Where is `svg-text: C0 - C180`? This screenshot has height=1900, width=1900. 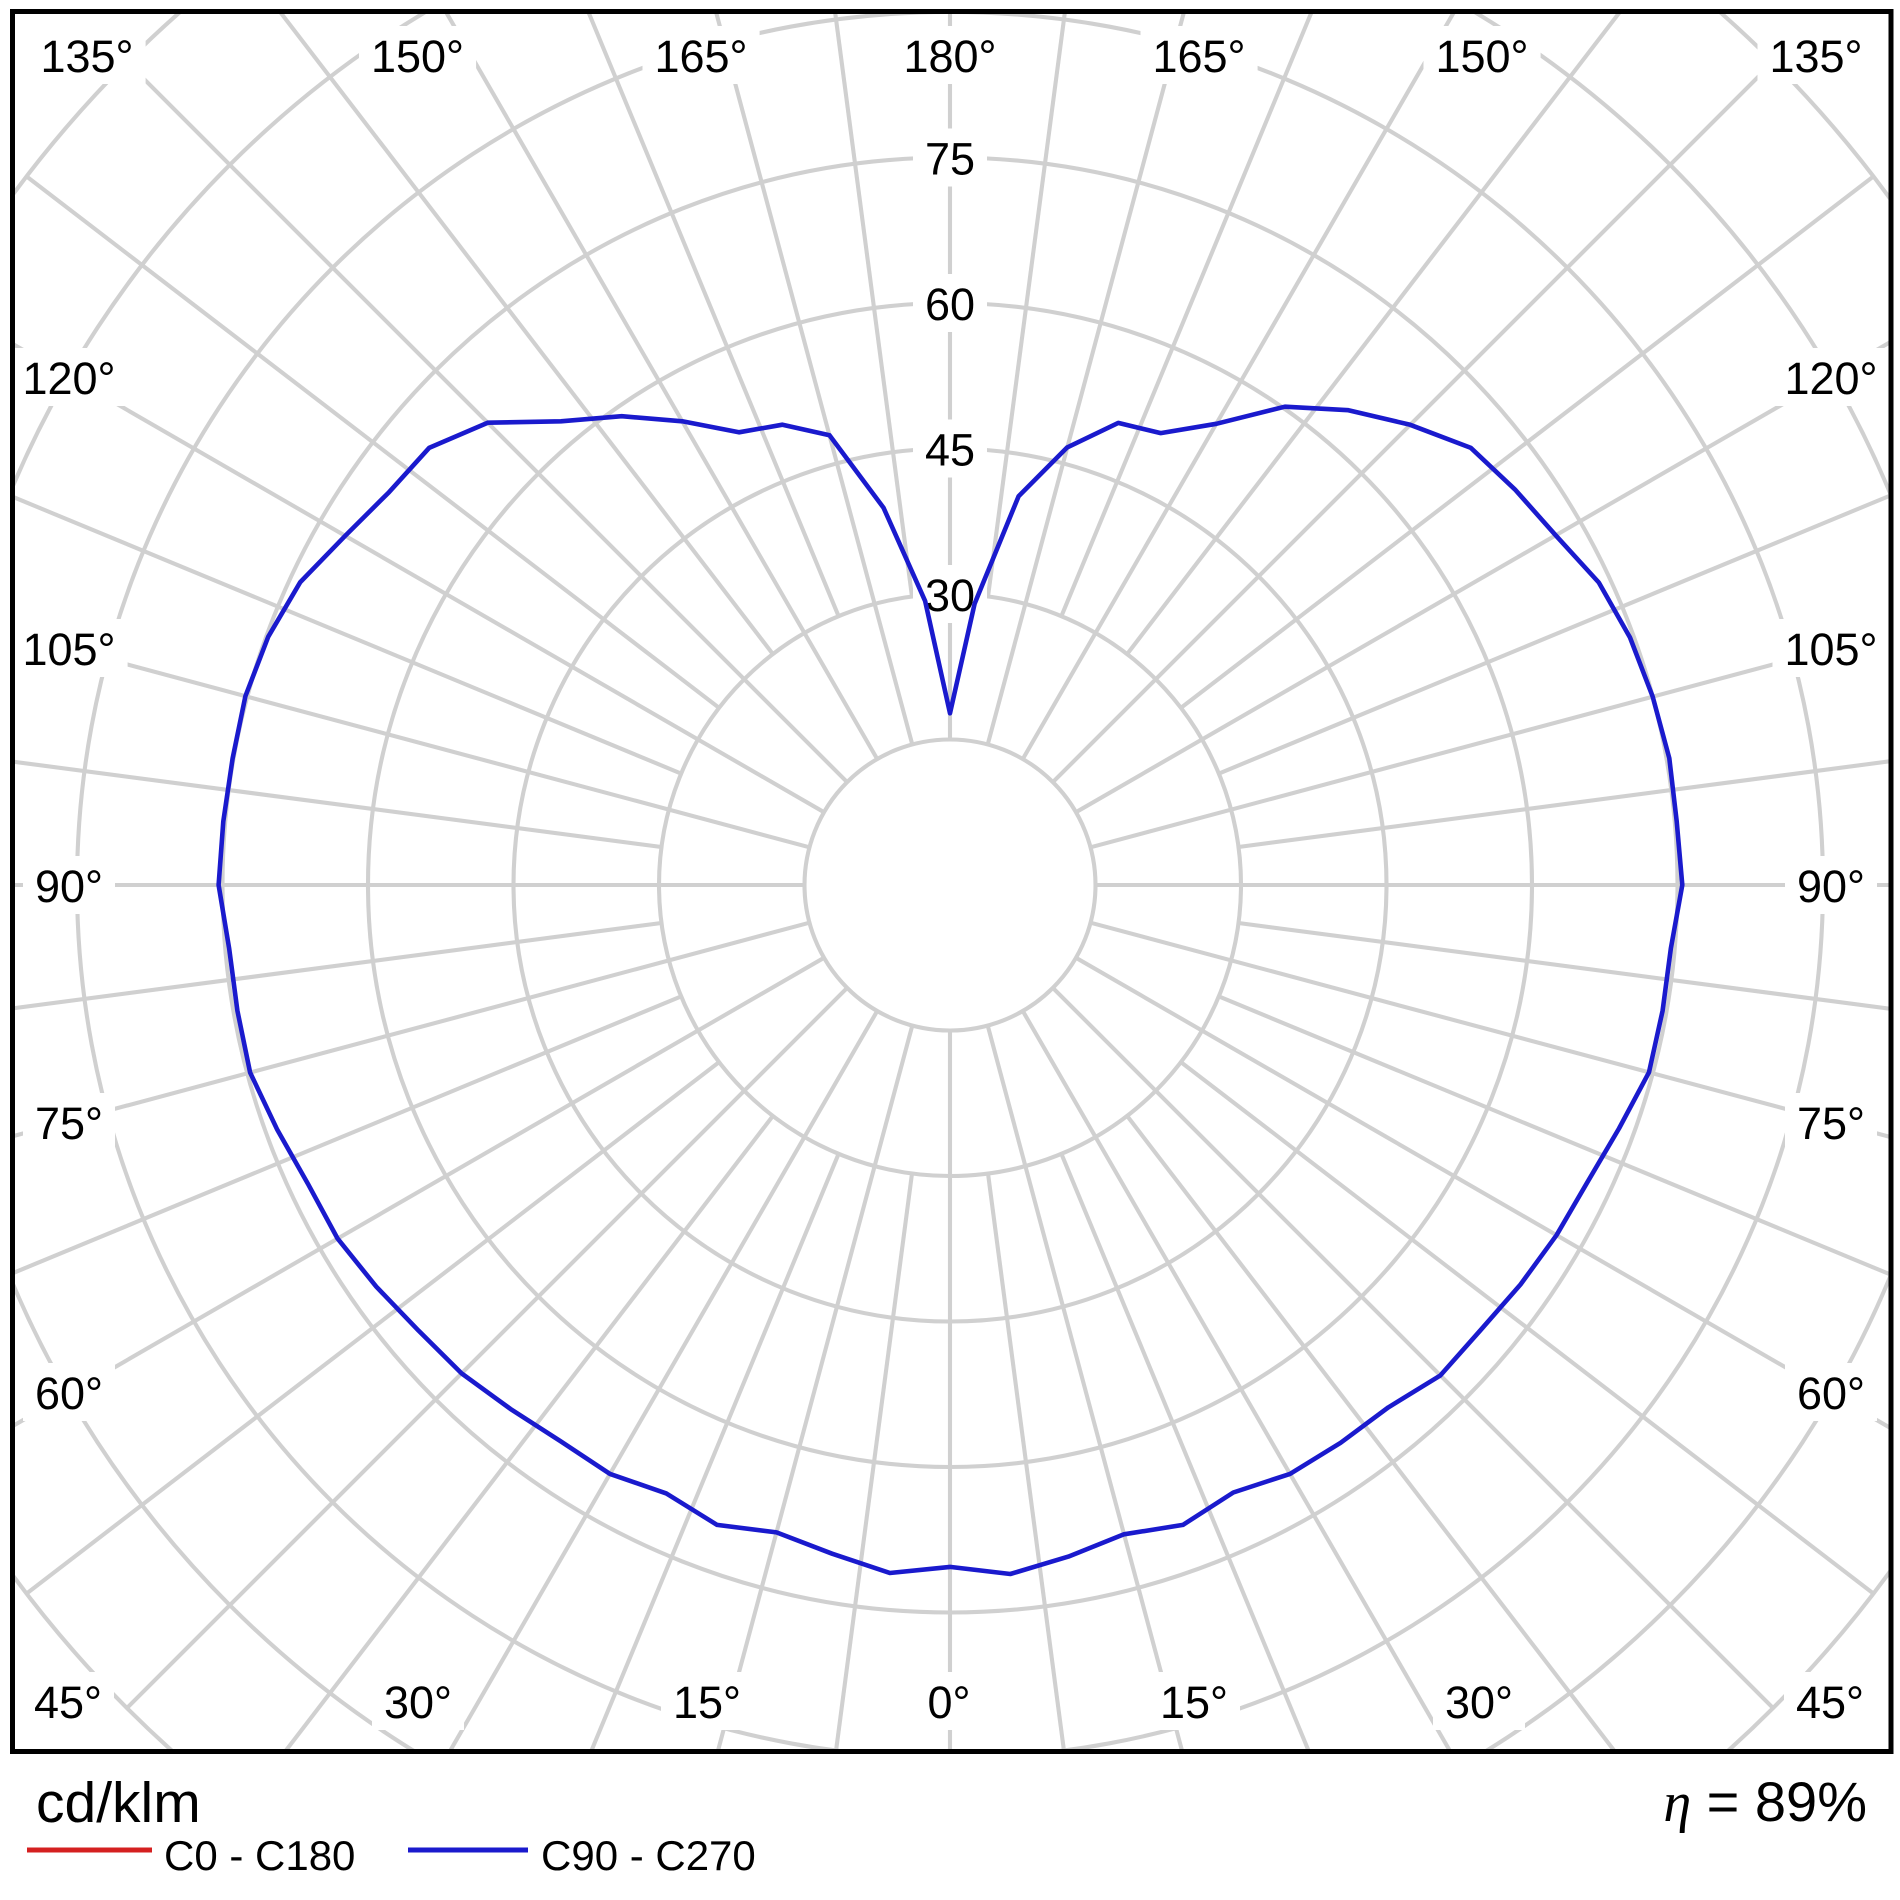 svg-text: C0 - C180 is located at coordinates (259, 1855).